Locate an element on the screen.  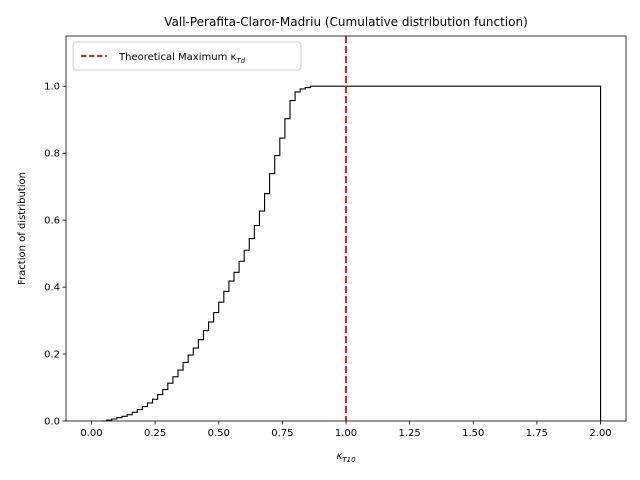
x-tick-label: 0.50 is located at coordinates (219, 433).